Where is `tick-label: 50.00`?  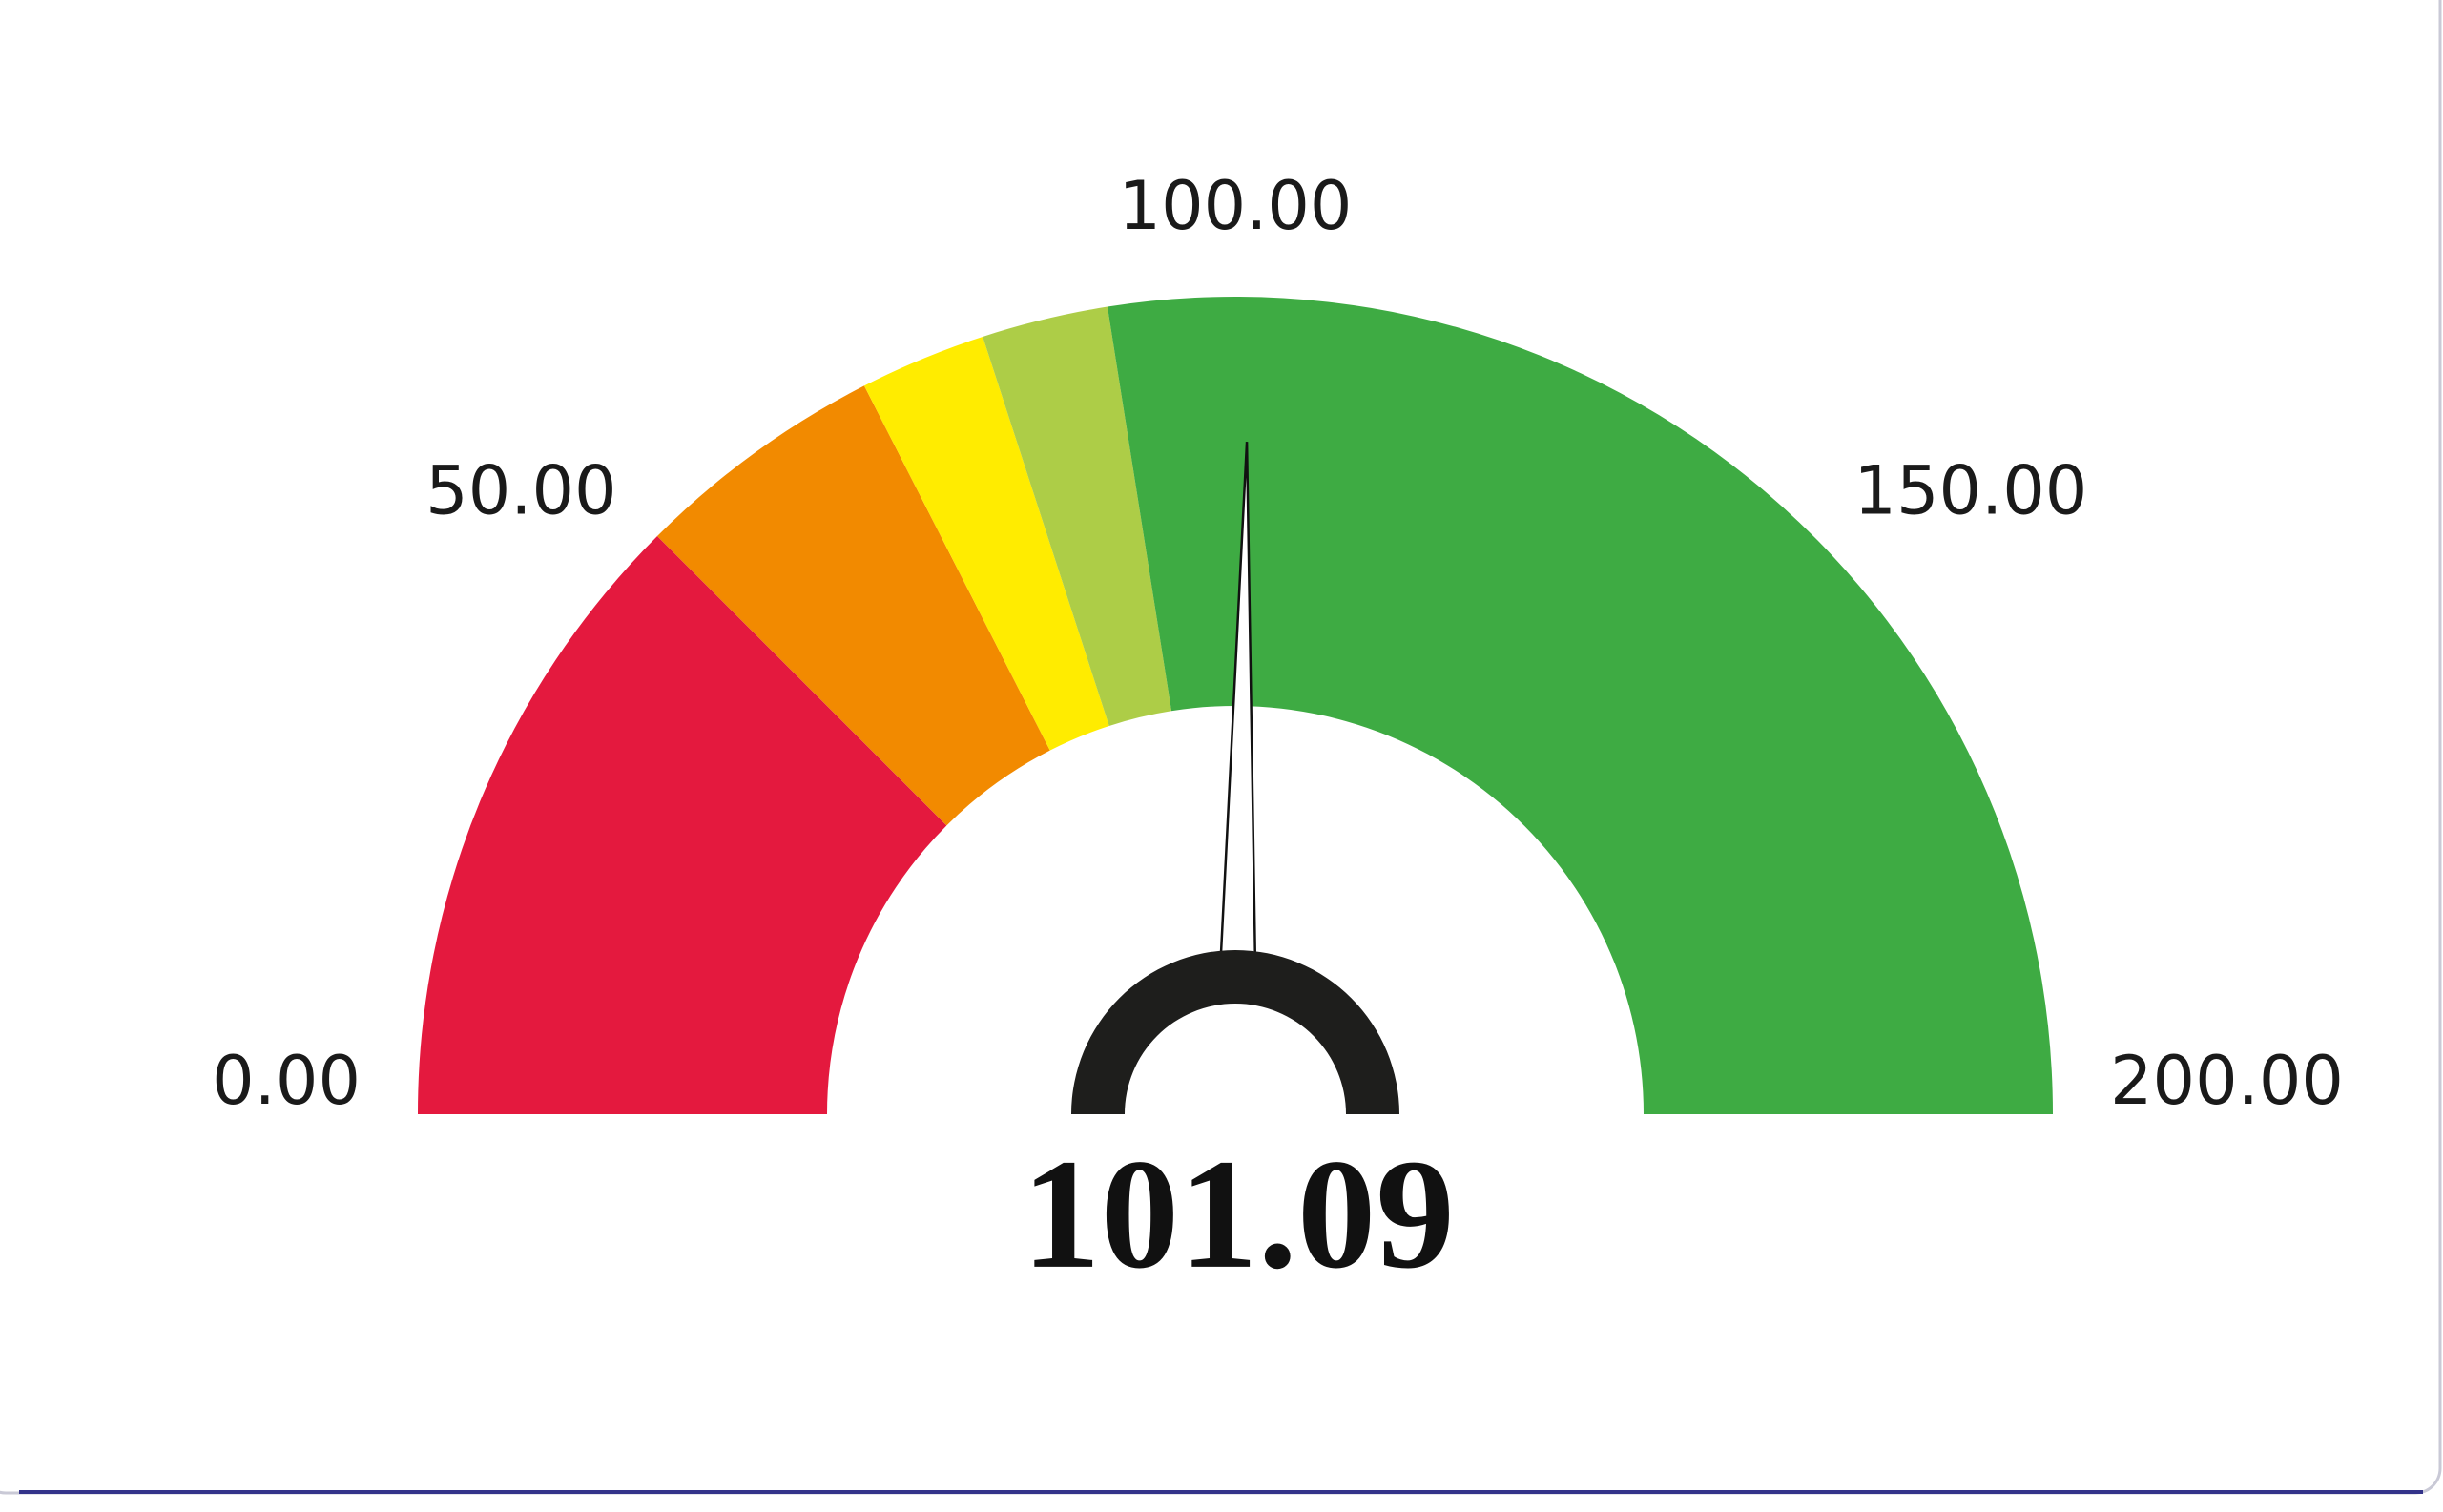
tick-label: 50.00 is located at coordinates (520, 491).